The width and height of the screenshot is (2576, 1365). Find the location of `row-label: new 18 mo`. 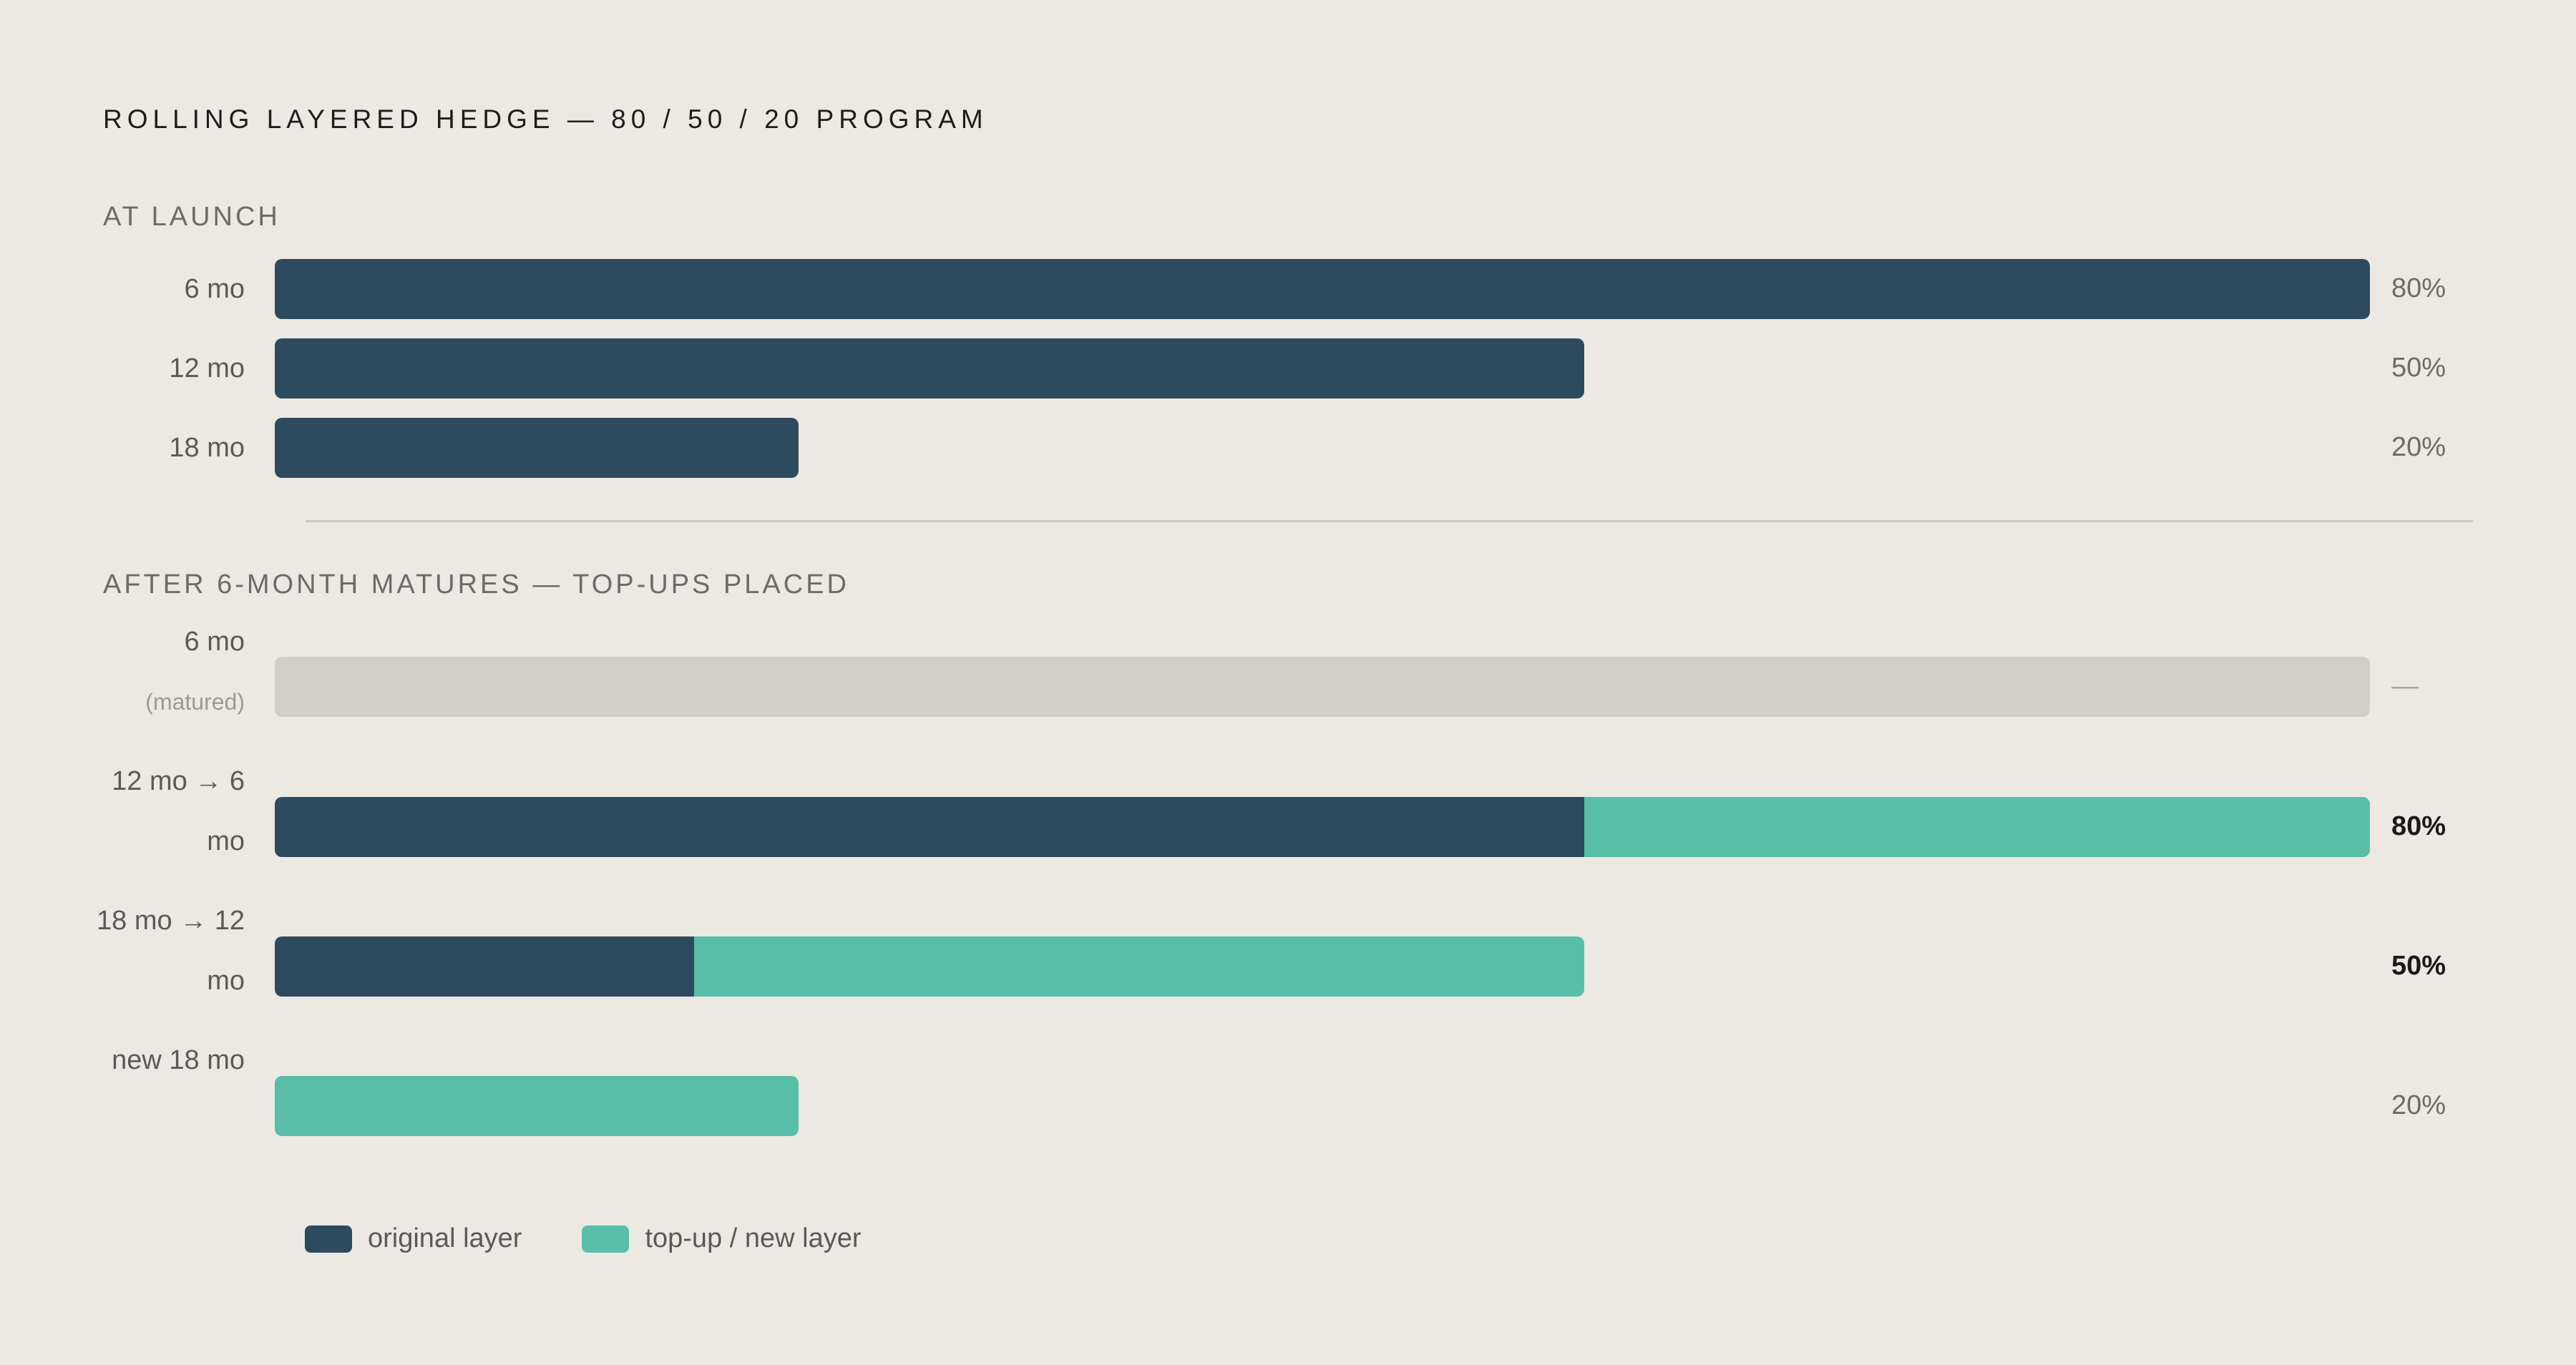

row-label: new 18 mo is located at coordinates (159, 1060).